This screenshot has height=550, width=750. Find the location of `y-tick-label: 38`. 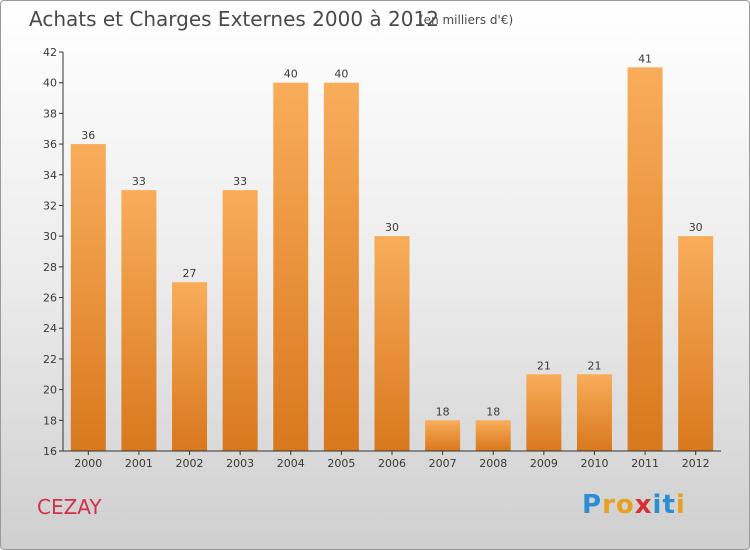

y-tick-label: 38 is located at coordinates (50, 113).